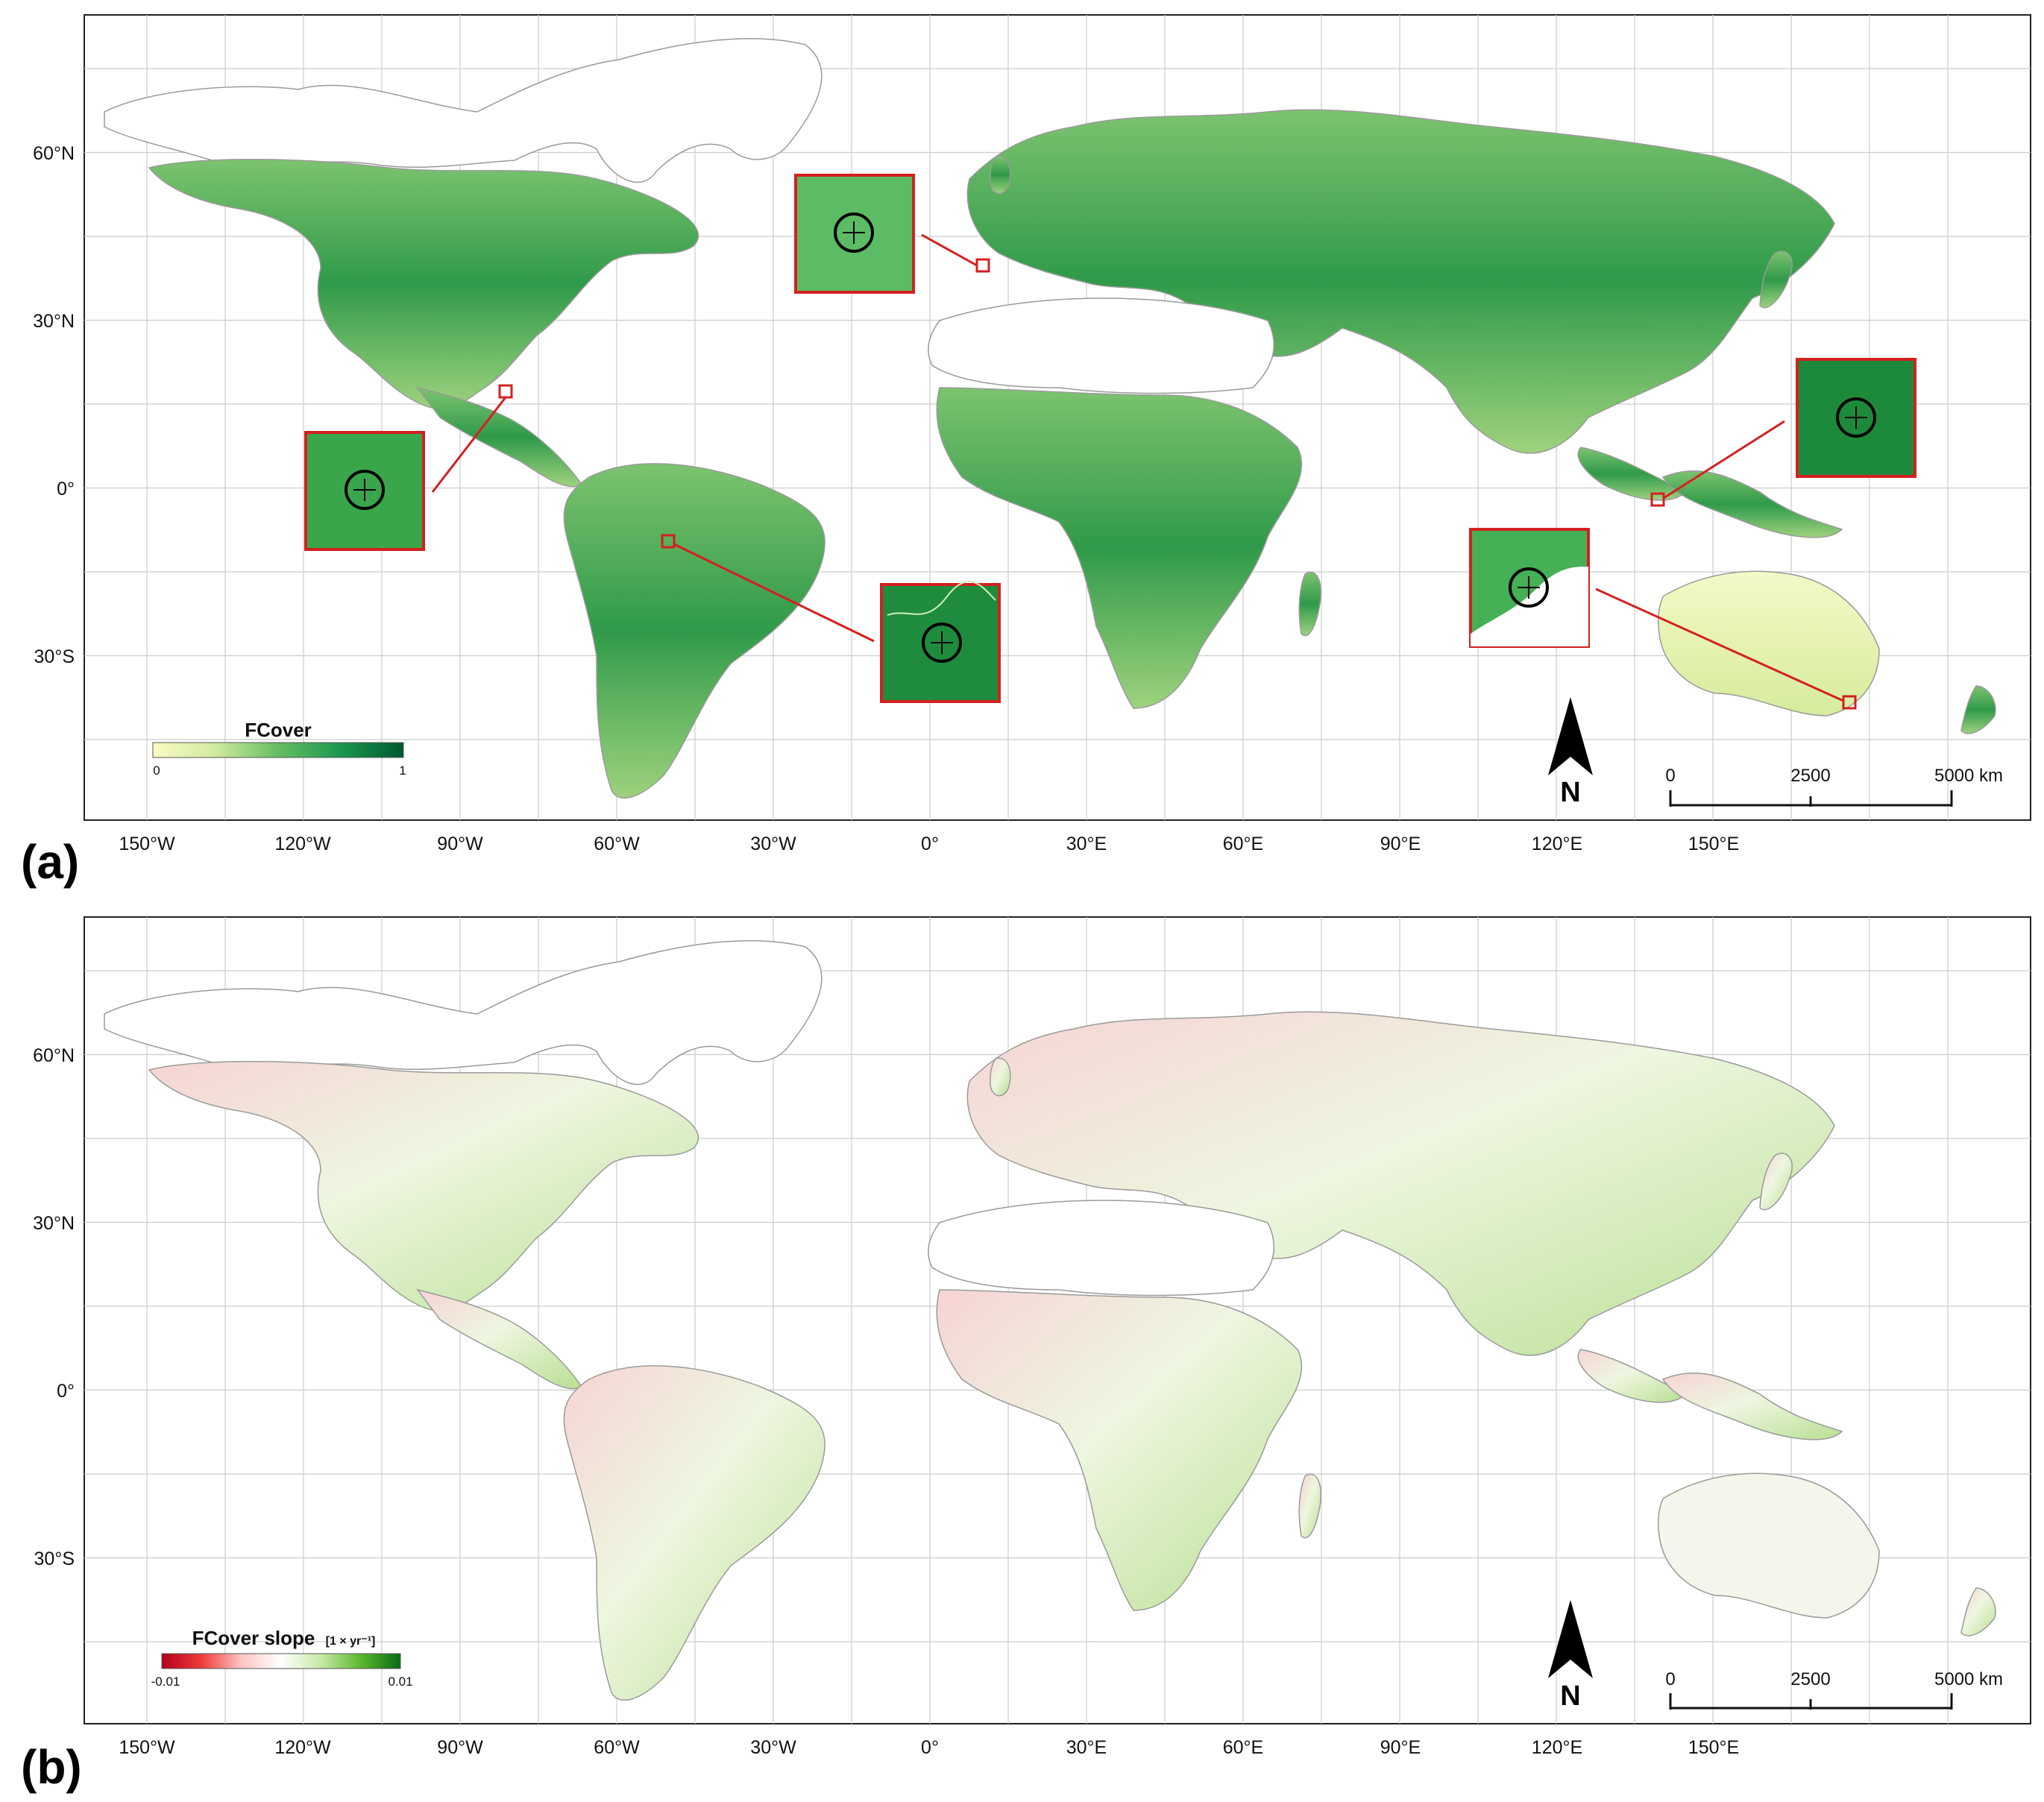 The image size is (2044, 1802). Describe the element at coordinates (52, 1767) in the screenshot. I see `panel-letter: (b)` at that location.